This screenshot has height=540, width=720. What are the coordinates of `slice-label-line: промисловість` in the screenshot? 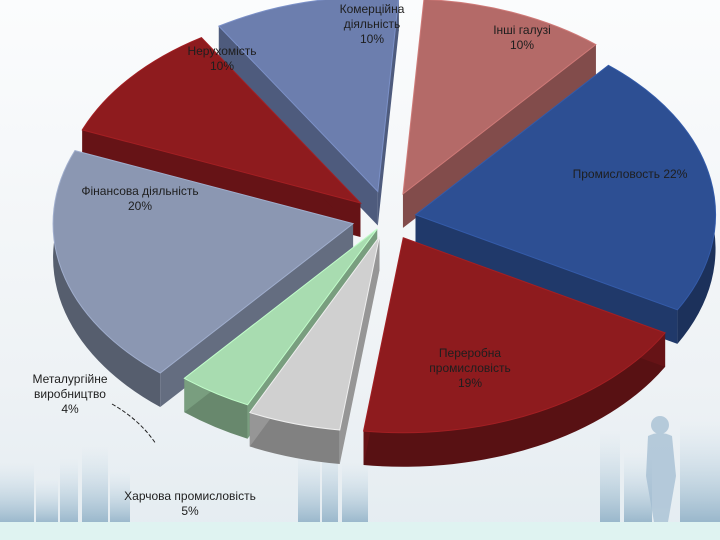 It's located at (469, 368).